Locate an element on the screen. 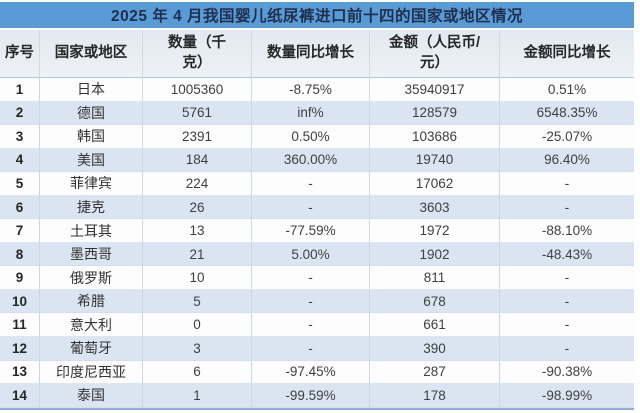  table-cell: -8.75% is located at coordinates (311, 90).